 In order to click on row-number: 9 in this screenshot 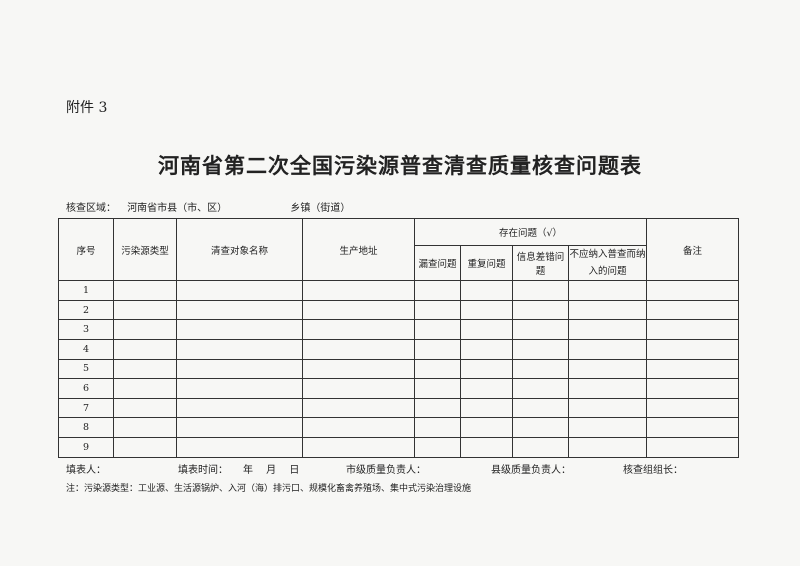, I will do `click(86, 447)`.